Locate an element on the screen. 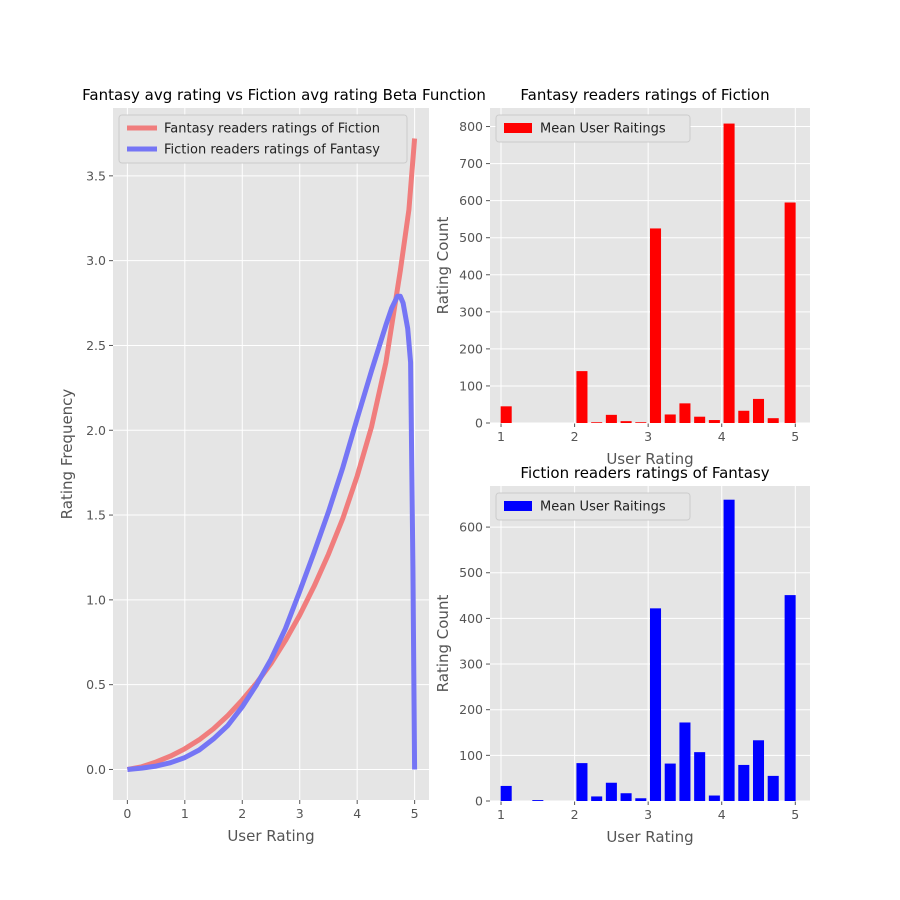 Image resolution: width=900 pixels, height=900 pixels. y-tick-label: 0.0 is located at coordinates (96, 769).